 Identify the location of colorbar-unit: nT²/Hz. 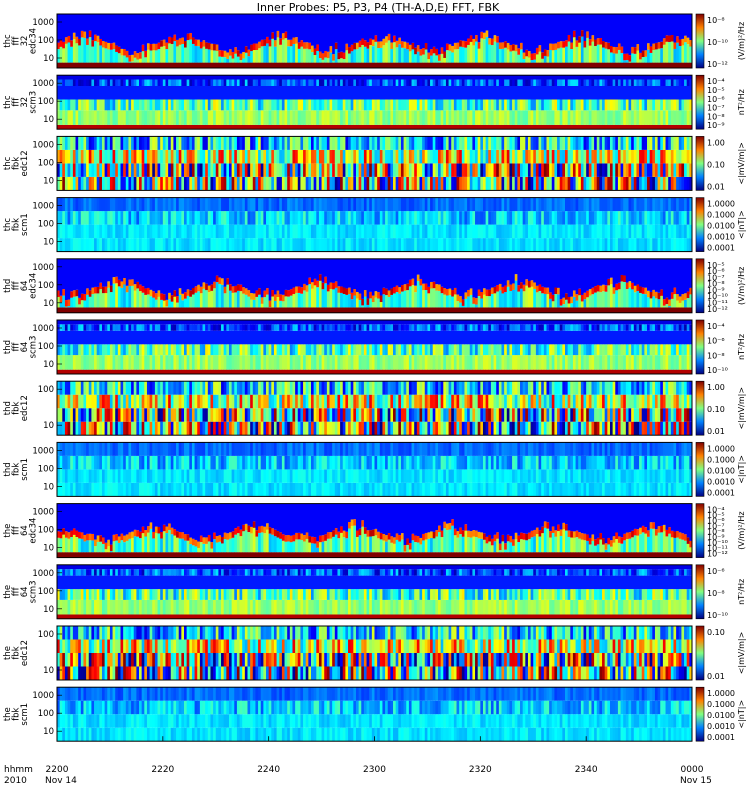
(741, 102).